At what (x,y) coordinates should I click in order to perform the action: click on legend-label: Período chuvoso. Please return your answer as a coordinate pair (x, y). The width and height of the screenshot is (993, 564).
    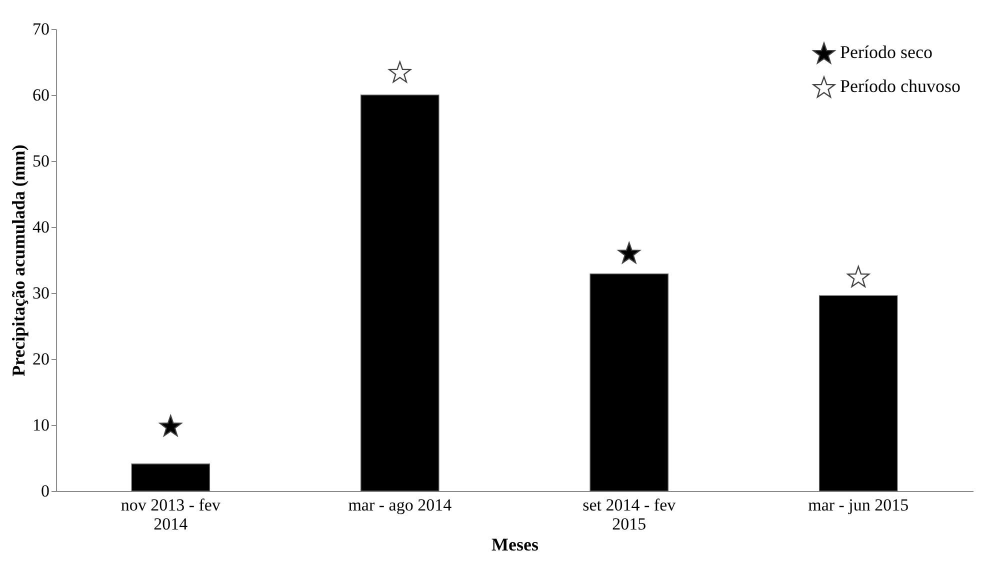
    Looking at the image, I should click on (900, 86).